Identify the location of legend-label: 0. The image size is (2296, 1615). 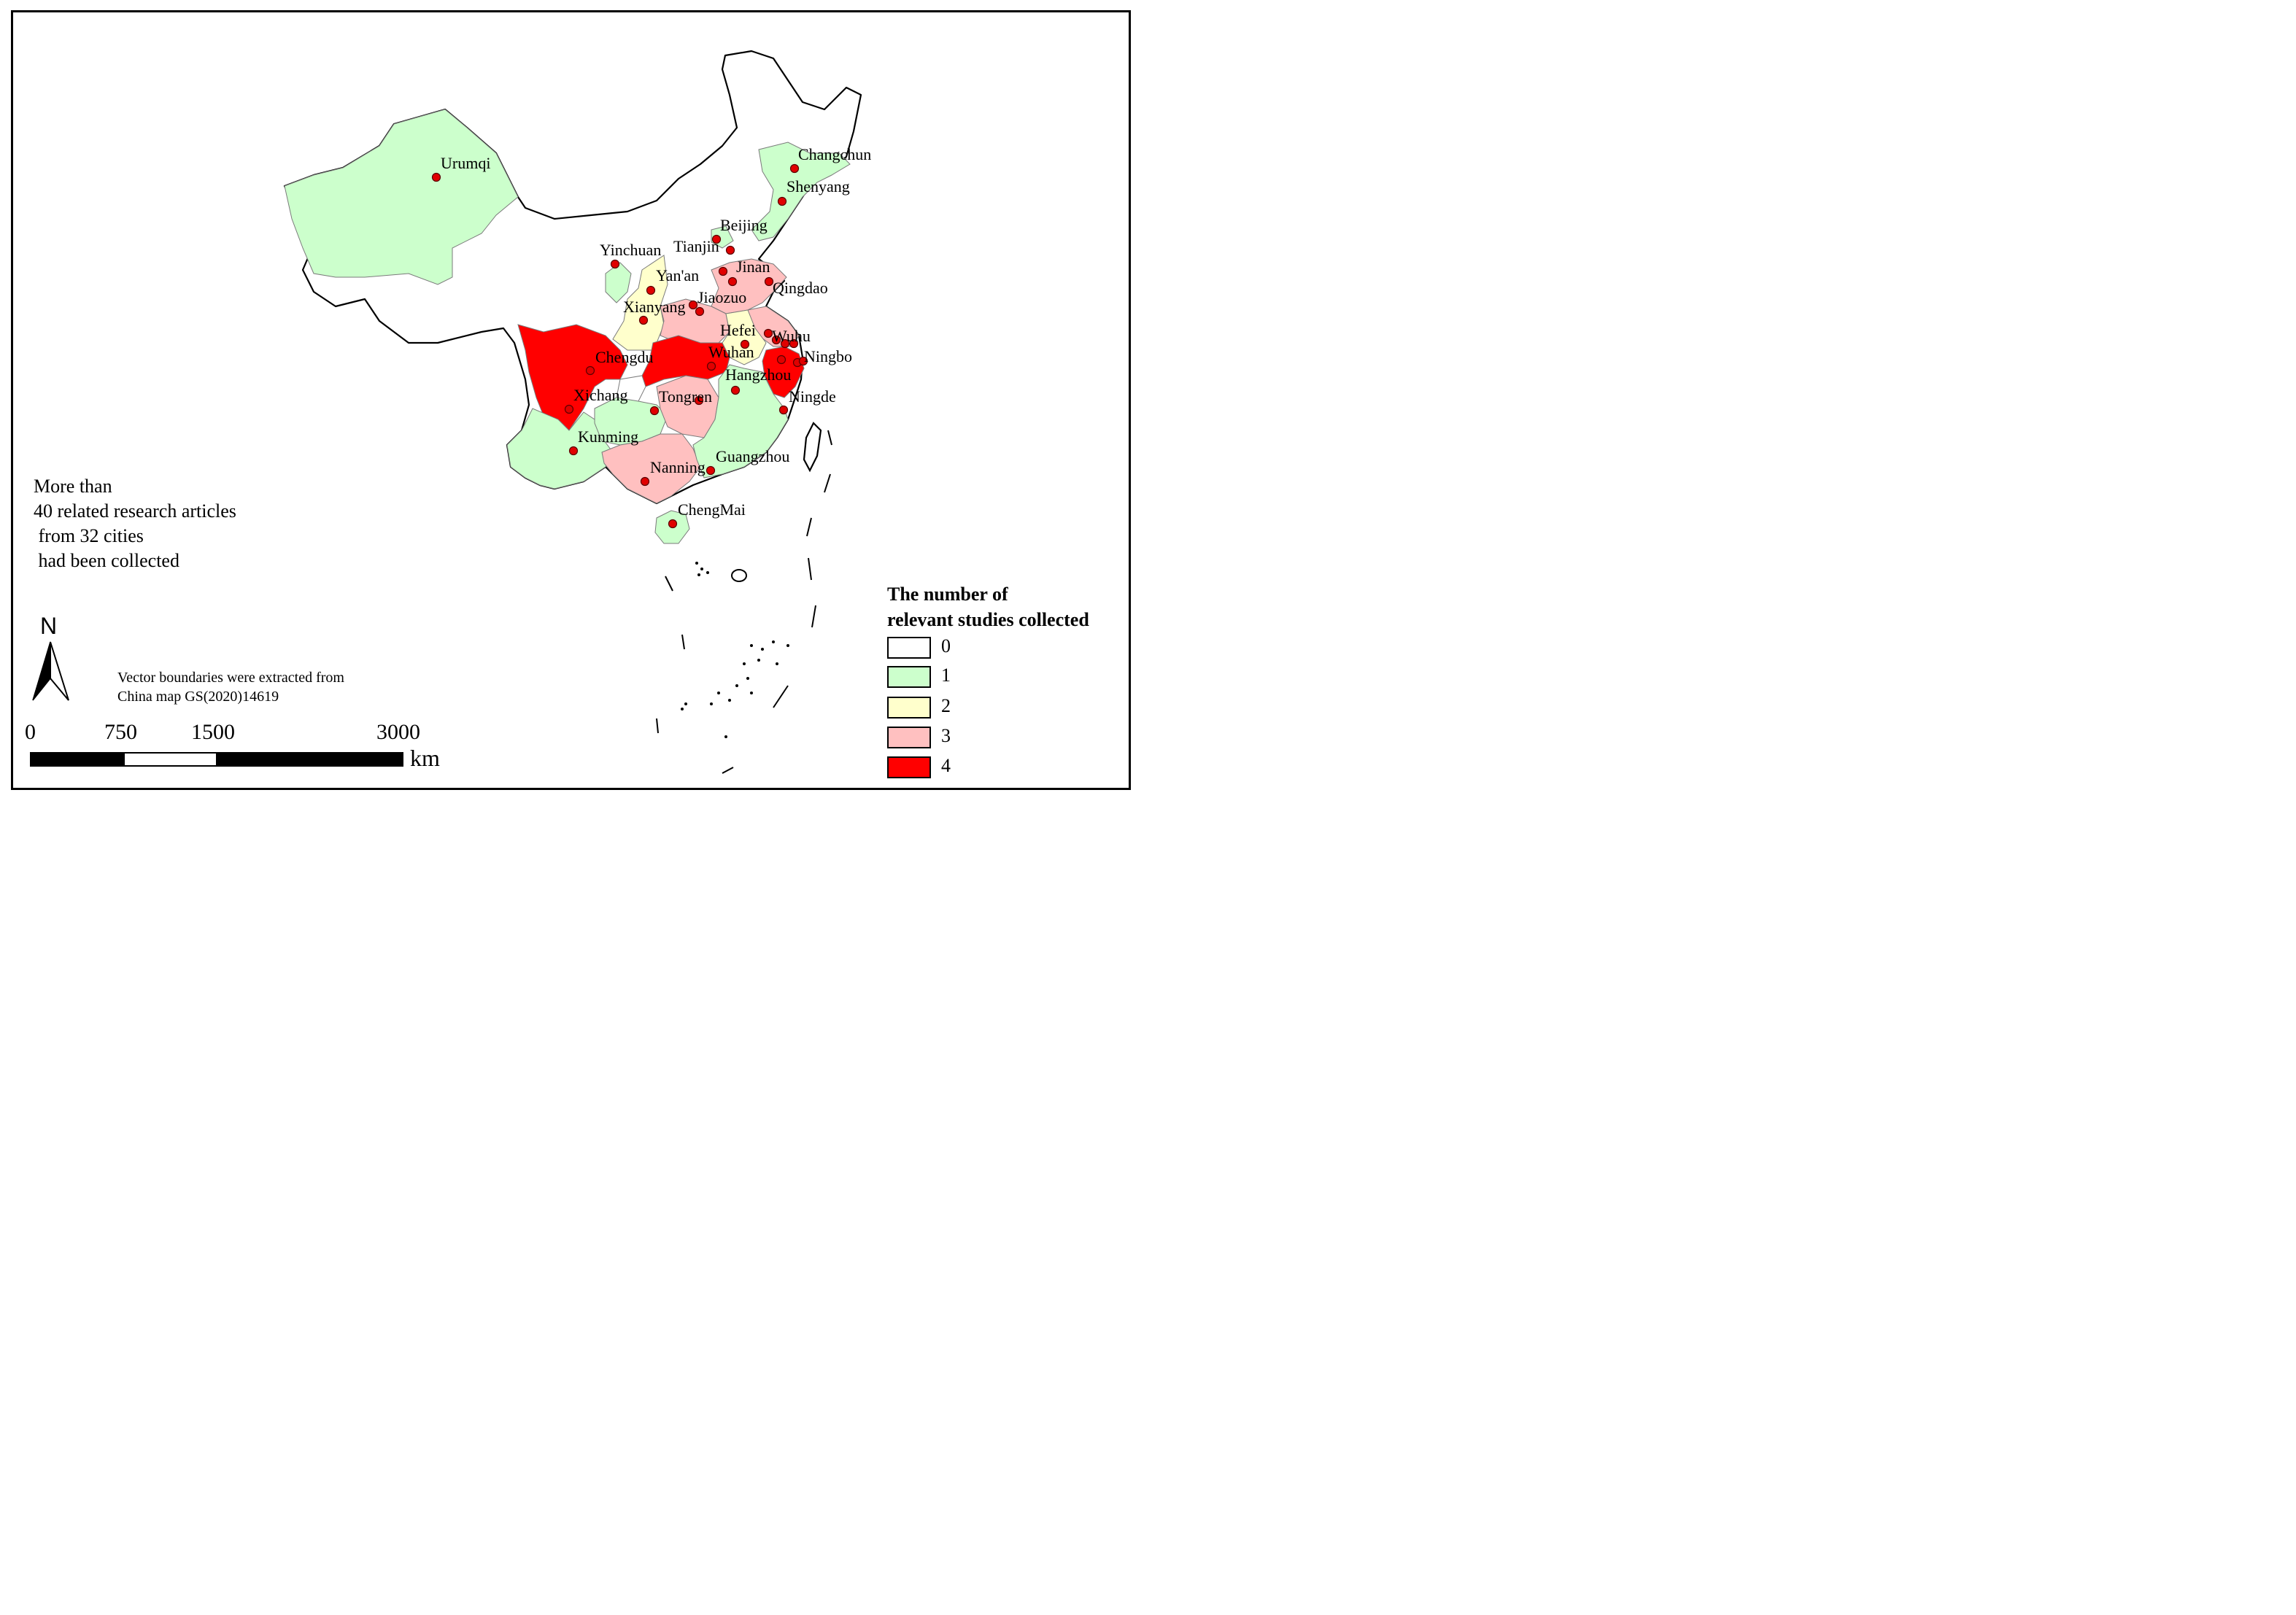
(946, 646).